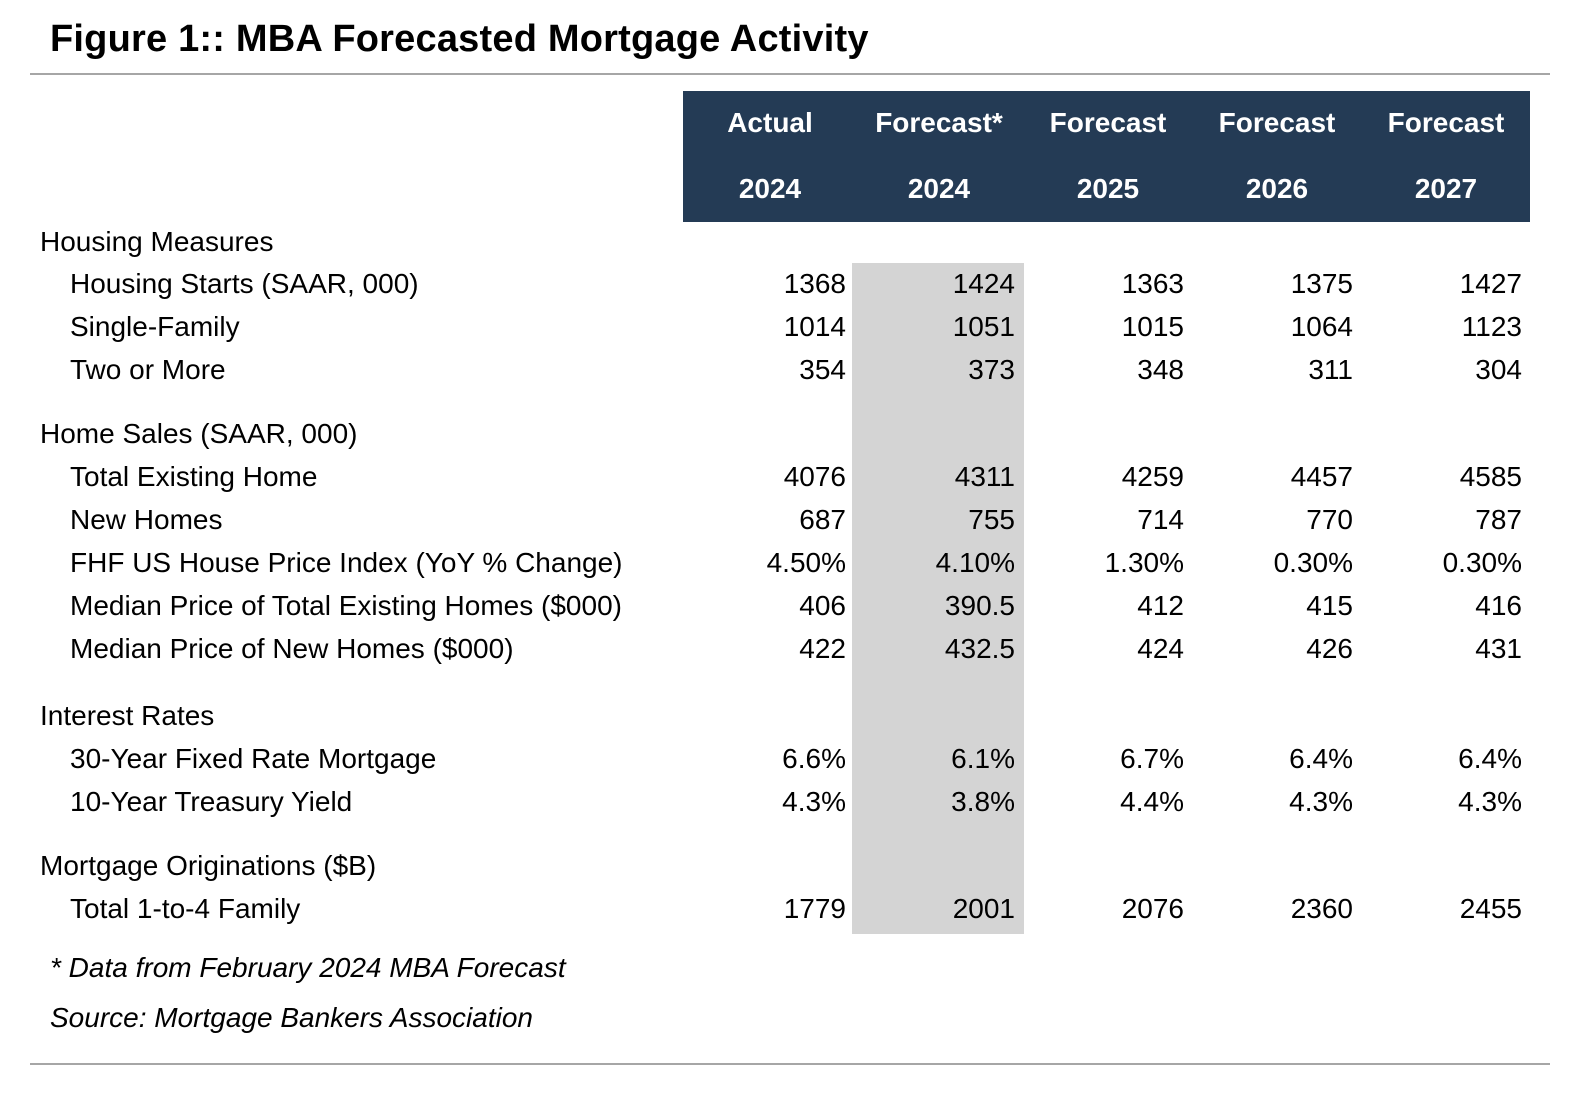 The width and height of the screenshot is (1582, 1094). Describe the element at coordinates (1329, 648) in the screenshot. I see `table-cell: 426` at that location.